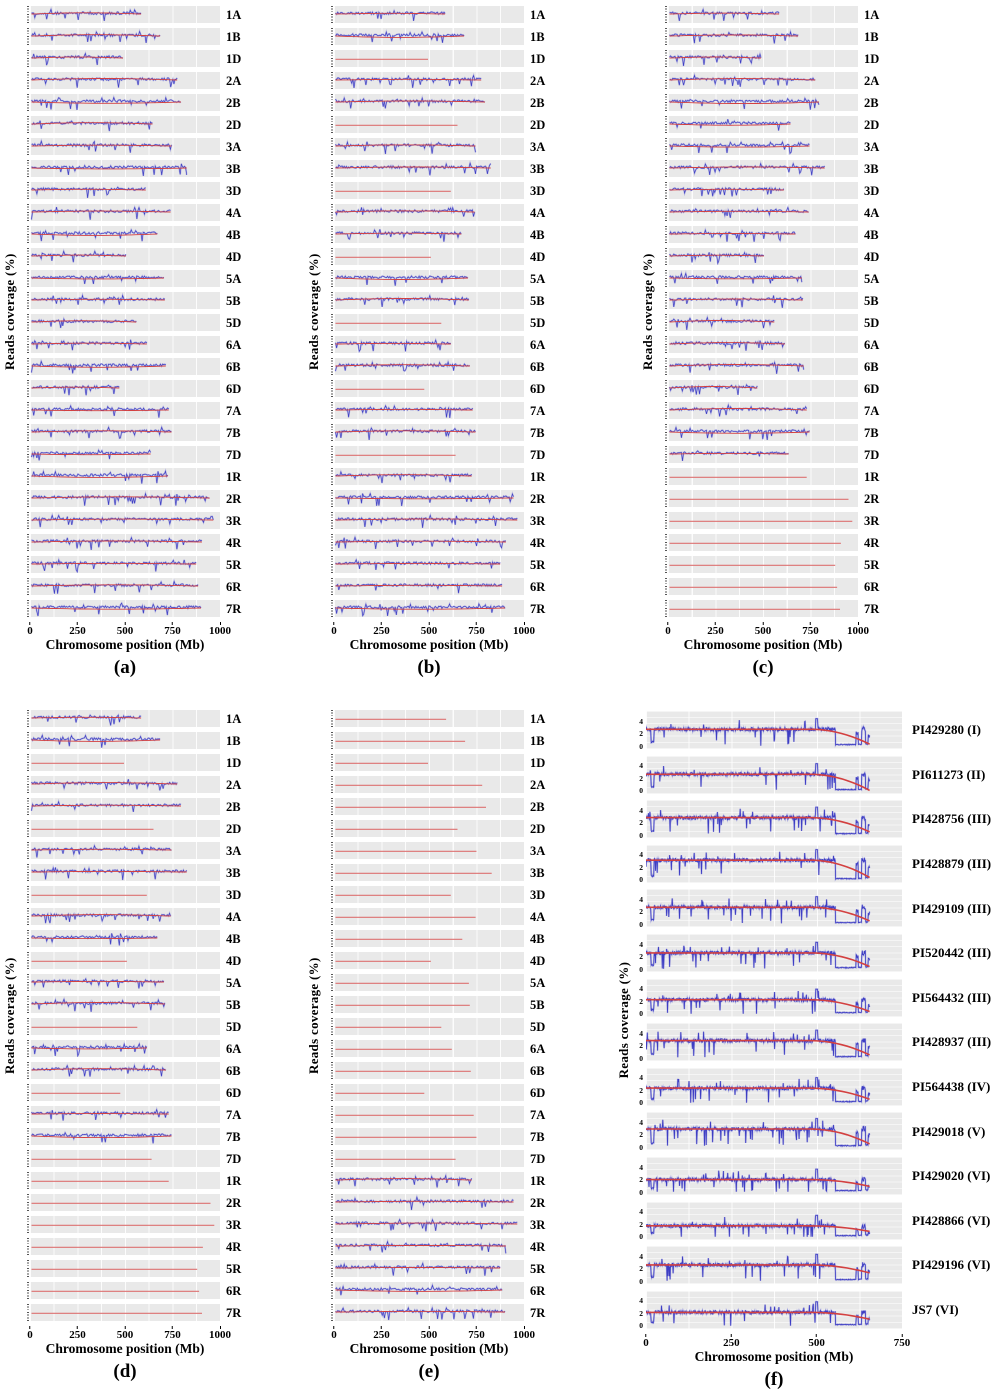 This screenshot has width=1000, height=1391. Describe the element at coordinates (537, 300) in the screenshot. I see `track-label: 5B` at that location.